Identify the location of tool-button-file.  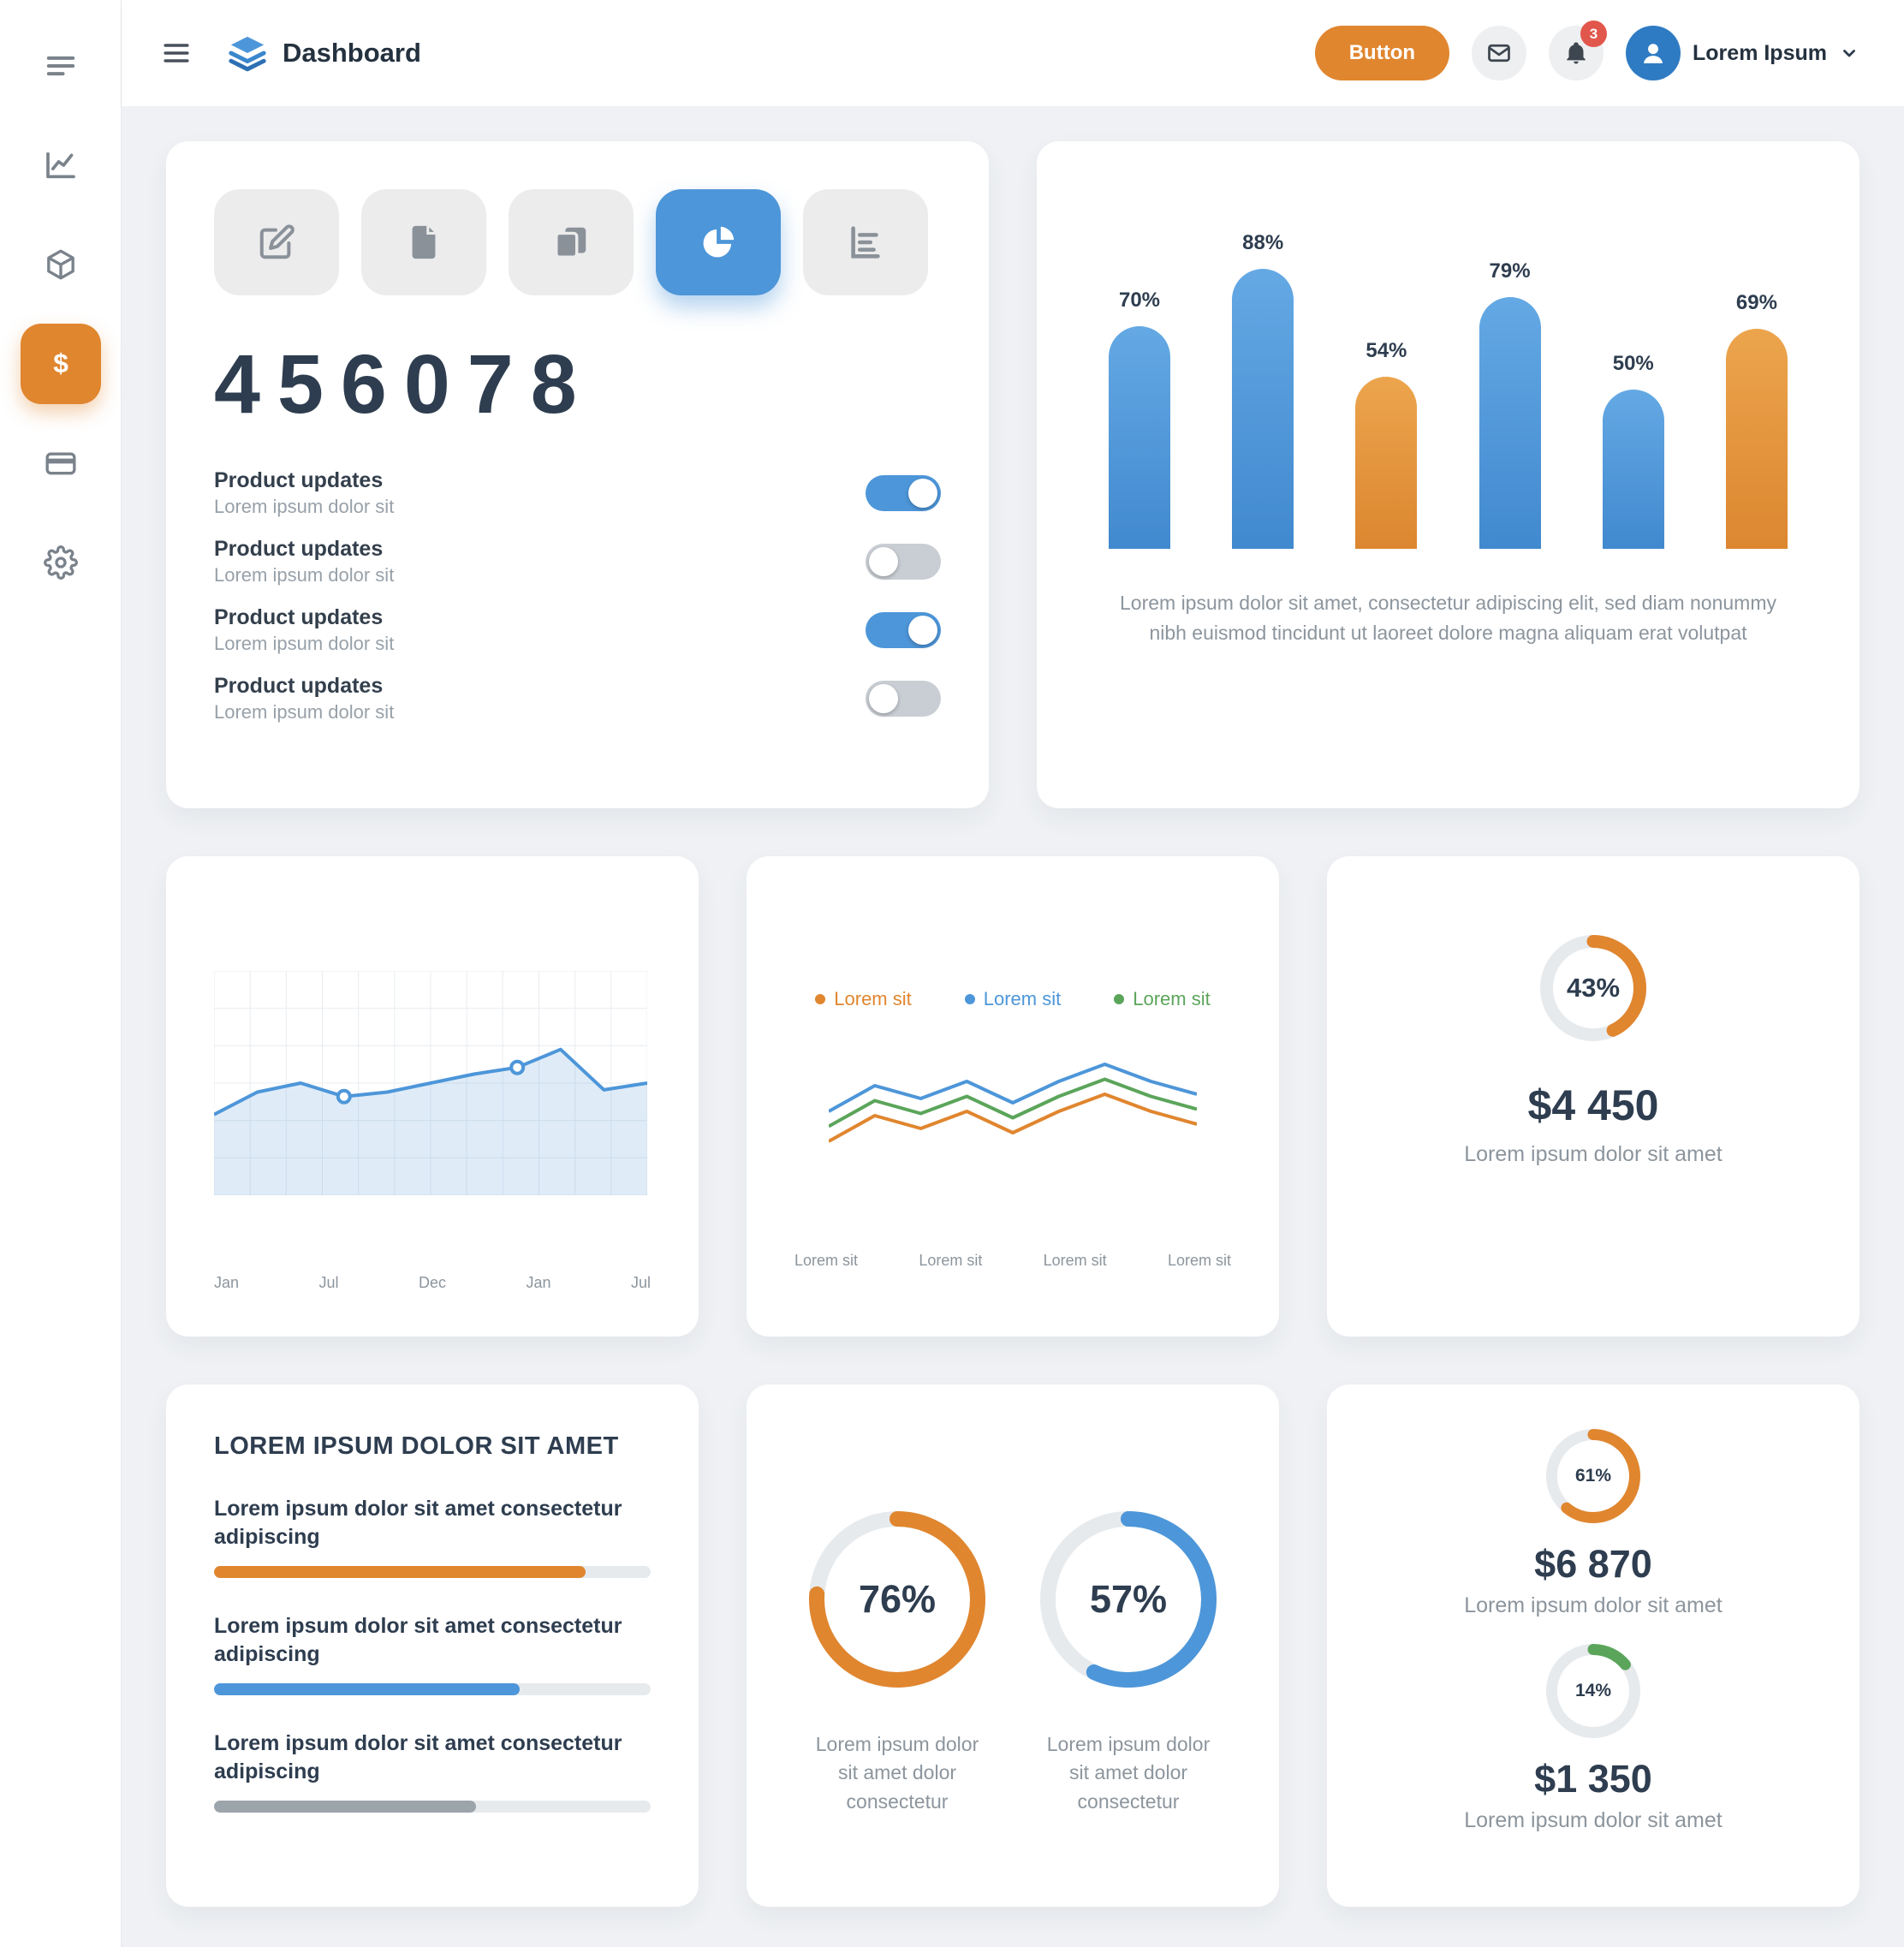
(423, 242).